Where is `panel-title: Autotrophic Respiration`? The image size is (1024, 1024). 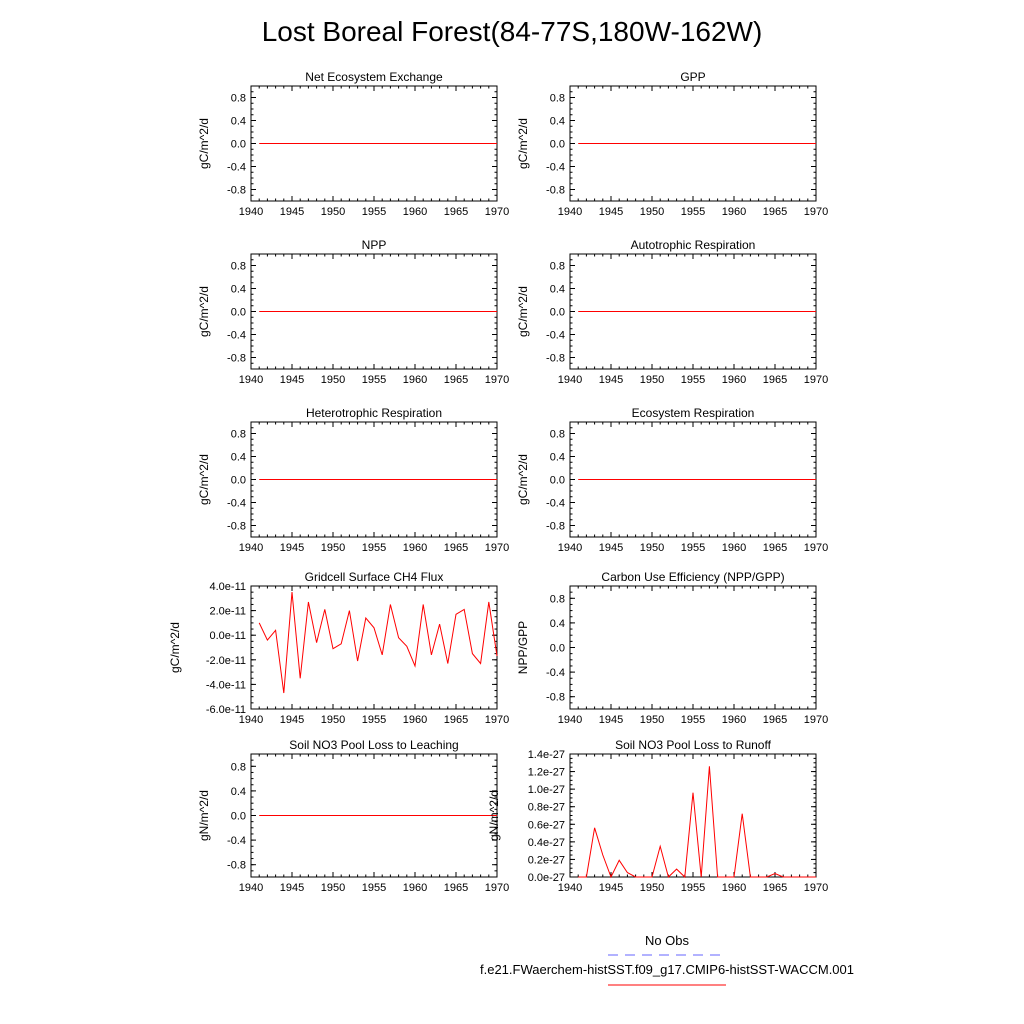
panel-title: Autotrophic Respiration is located at coordinates (693, 245).